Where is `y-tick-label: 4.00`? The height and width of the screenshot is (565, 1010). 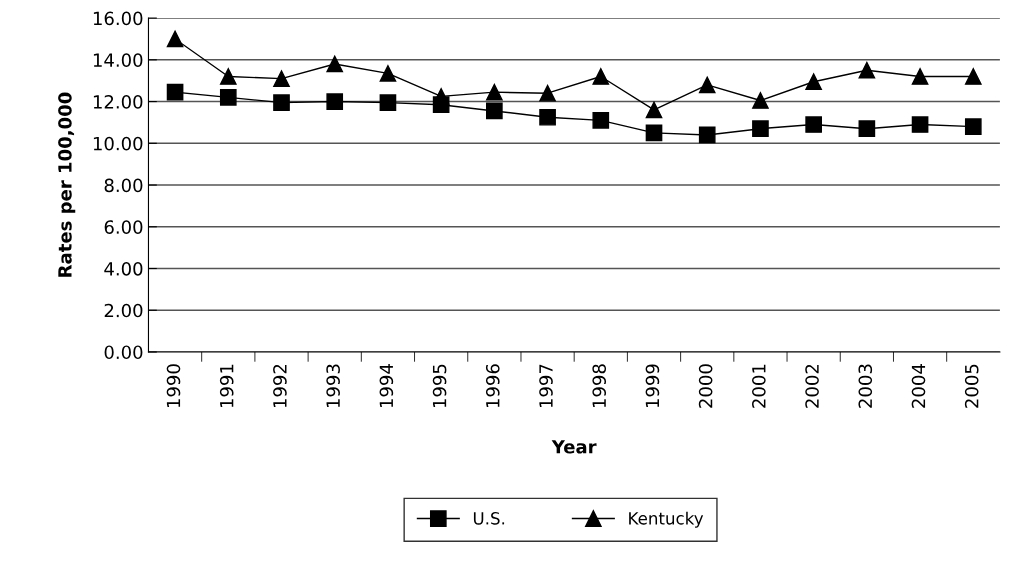
y-tick-label: 4.00 is located at coordinates (123, 268).